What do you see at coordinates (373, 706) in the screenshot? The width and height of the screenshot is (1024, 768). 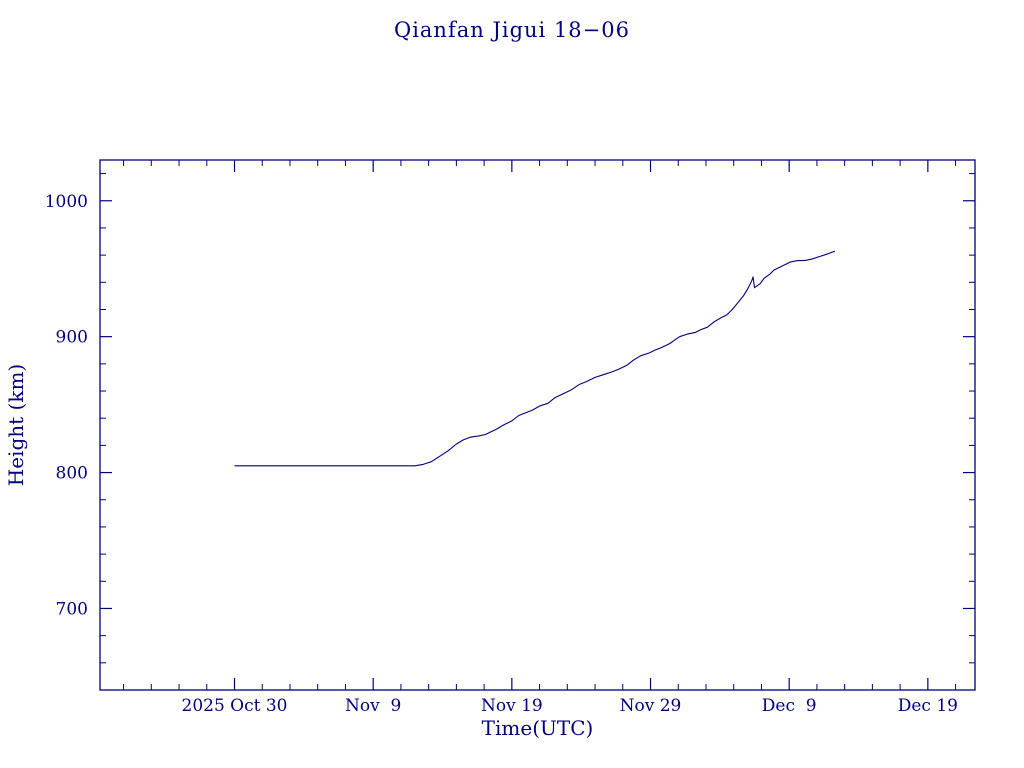 I see `x-tick-label: Nov 9` at bounding box center [373, 706].